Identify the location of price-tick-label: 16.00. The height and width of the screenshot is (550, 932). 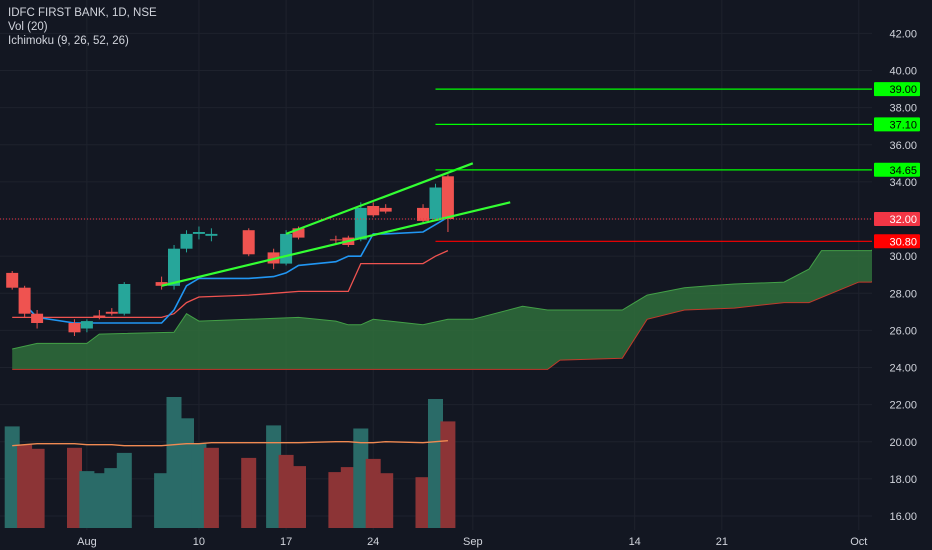
(903, 517).